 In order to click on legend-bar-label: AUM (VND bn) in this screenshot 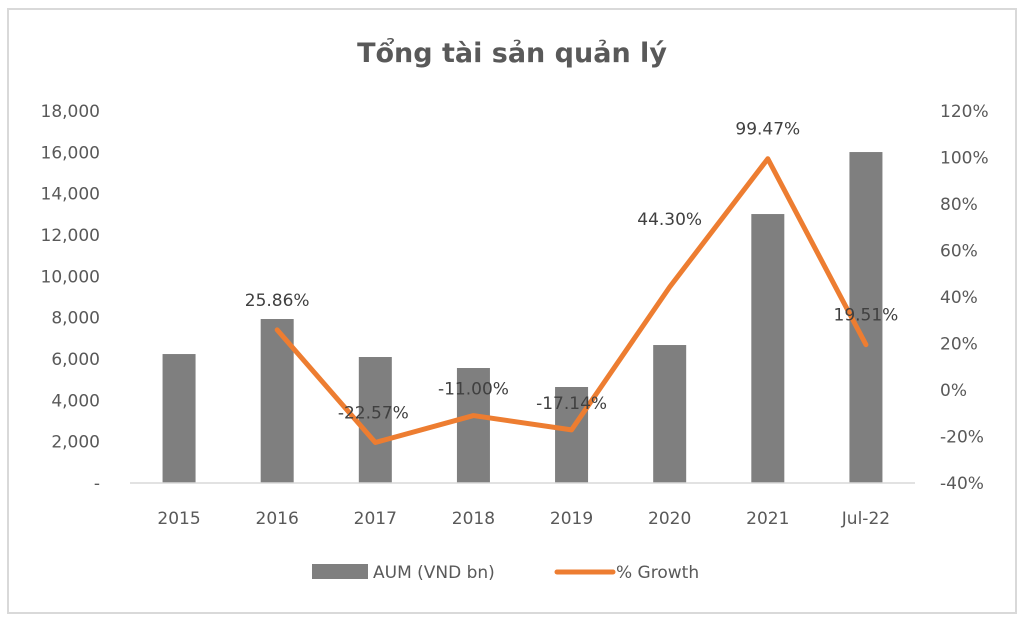, I will do `click(434, 573)`.